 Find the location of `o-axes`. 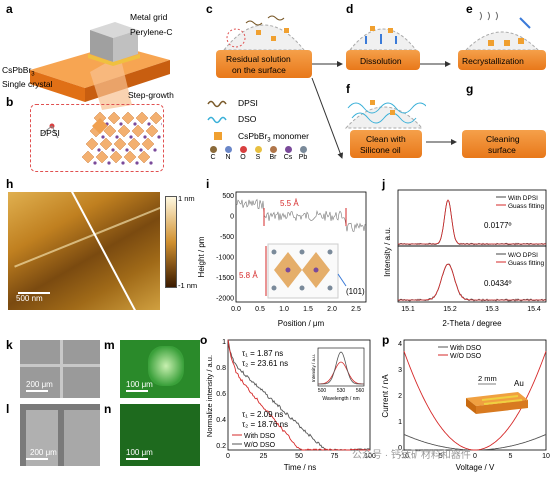

o-axes is located at coordinates (299, 395).